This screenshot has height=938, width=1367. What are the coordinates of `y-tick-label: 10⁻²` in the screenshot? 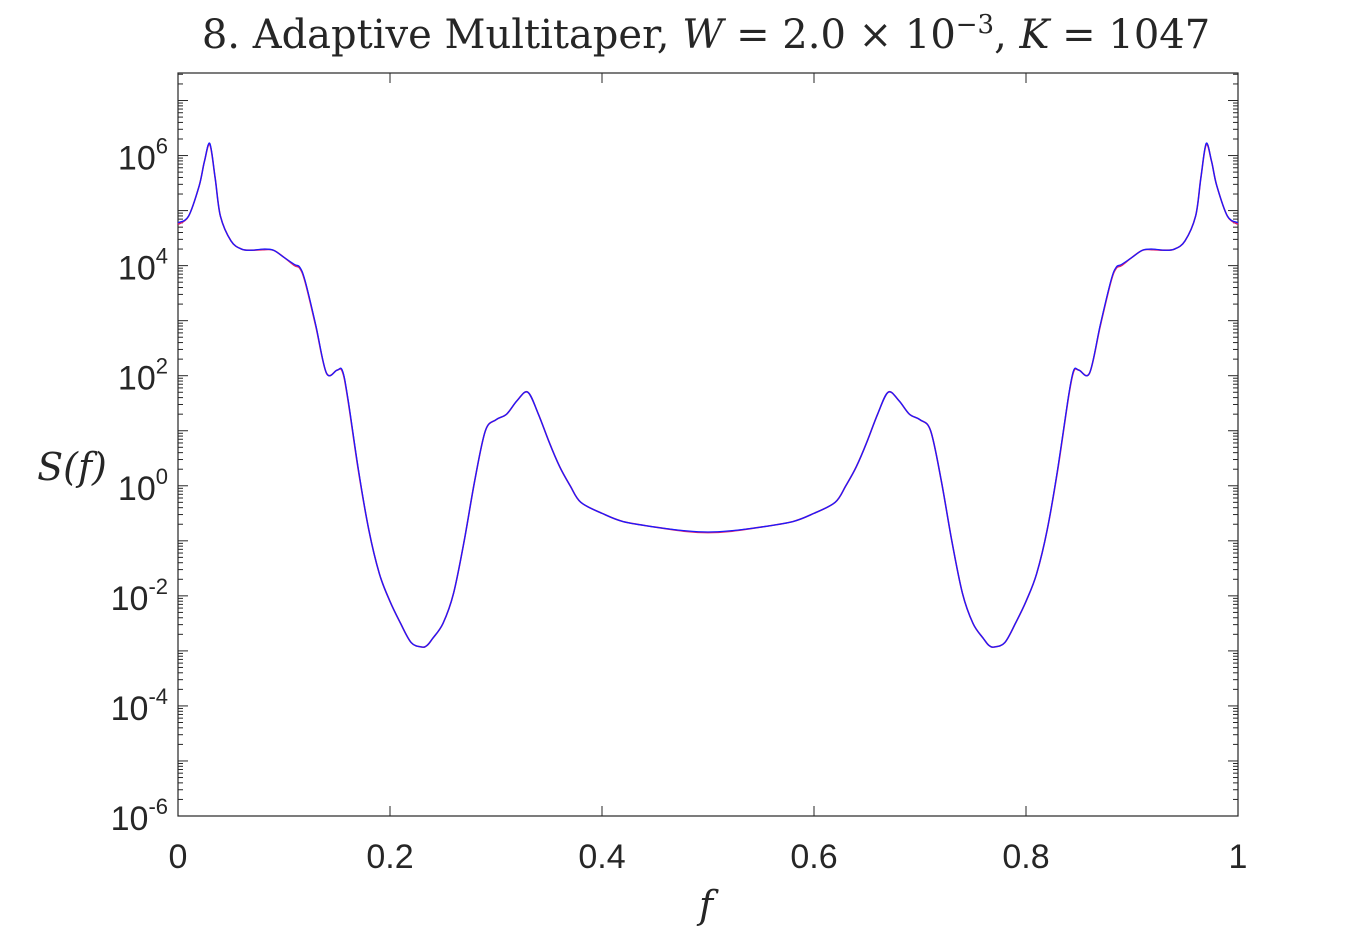 It's located at (139, 596).